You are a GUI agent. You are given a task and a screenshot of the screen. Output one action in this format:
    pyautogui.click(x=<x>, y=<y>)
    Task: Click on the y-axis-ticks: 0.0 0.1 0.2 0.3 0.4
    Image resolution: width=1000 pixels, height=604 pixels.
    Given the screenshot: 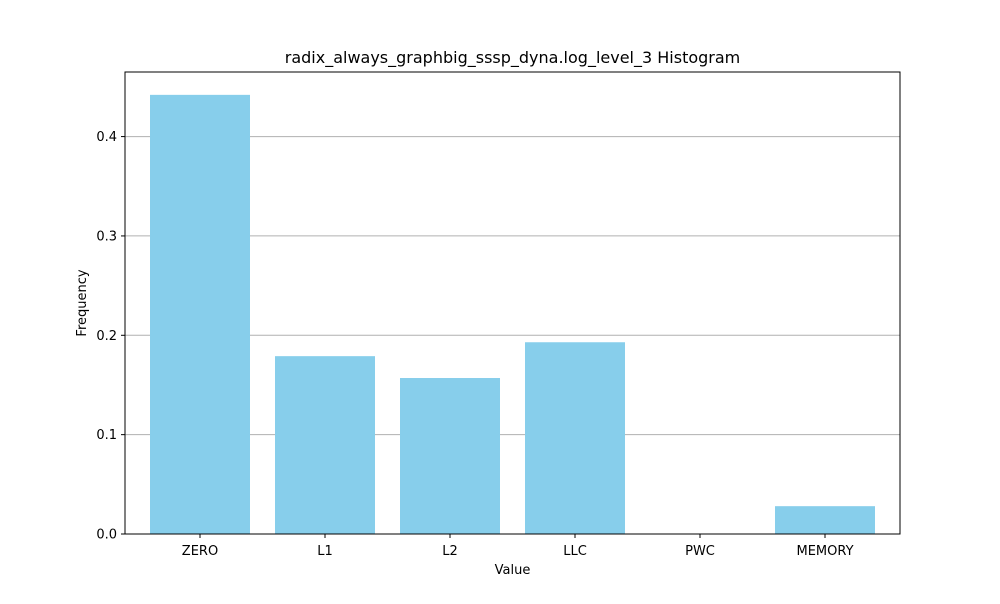 What is the action you would take?
    pyautogui.click(x=110, y=336)
    